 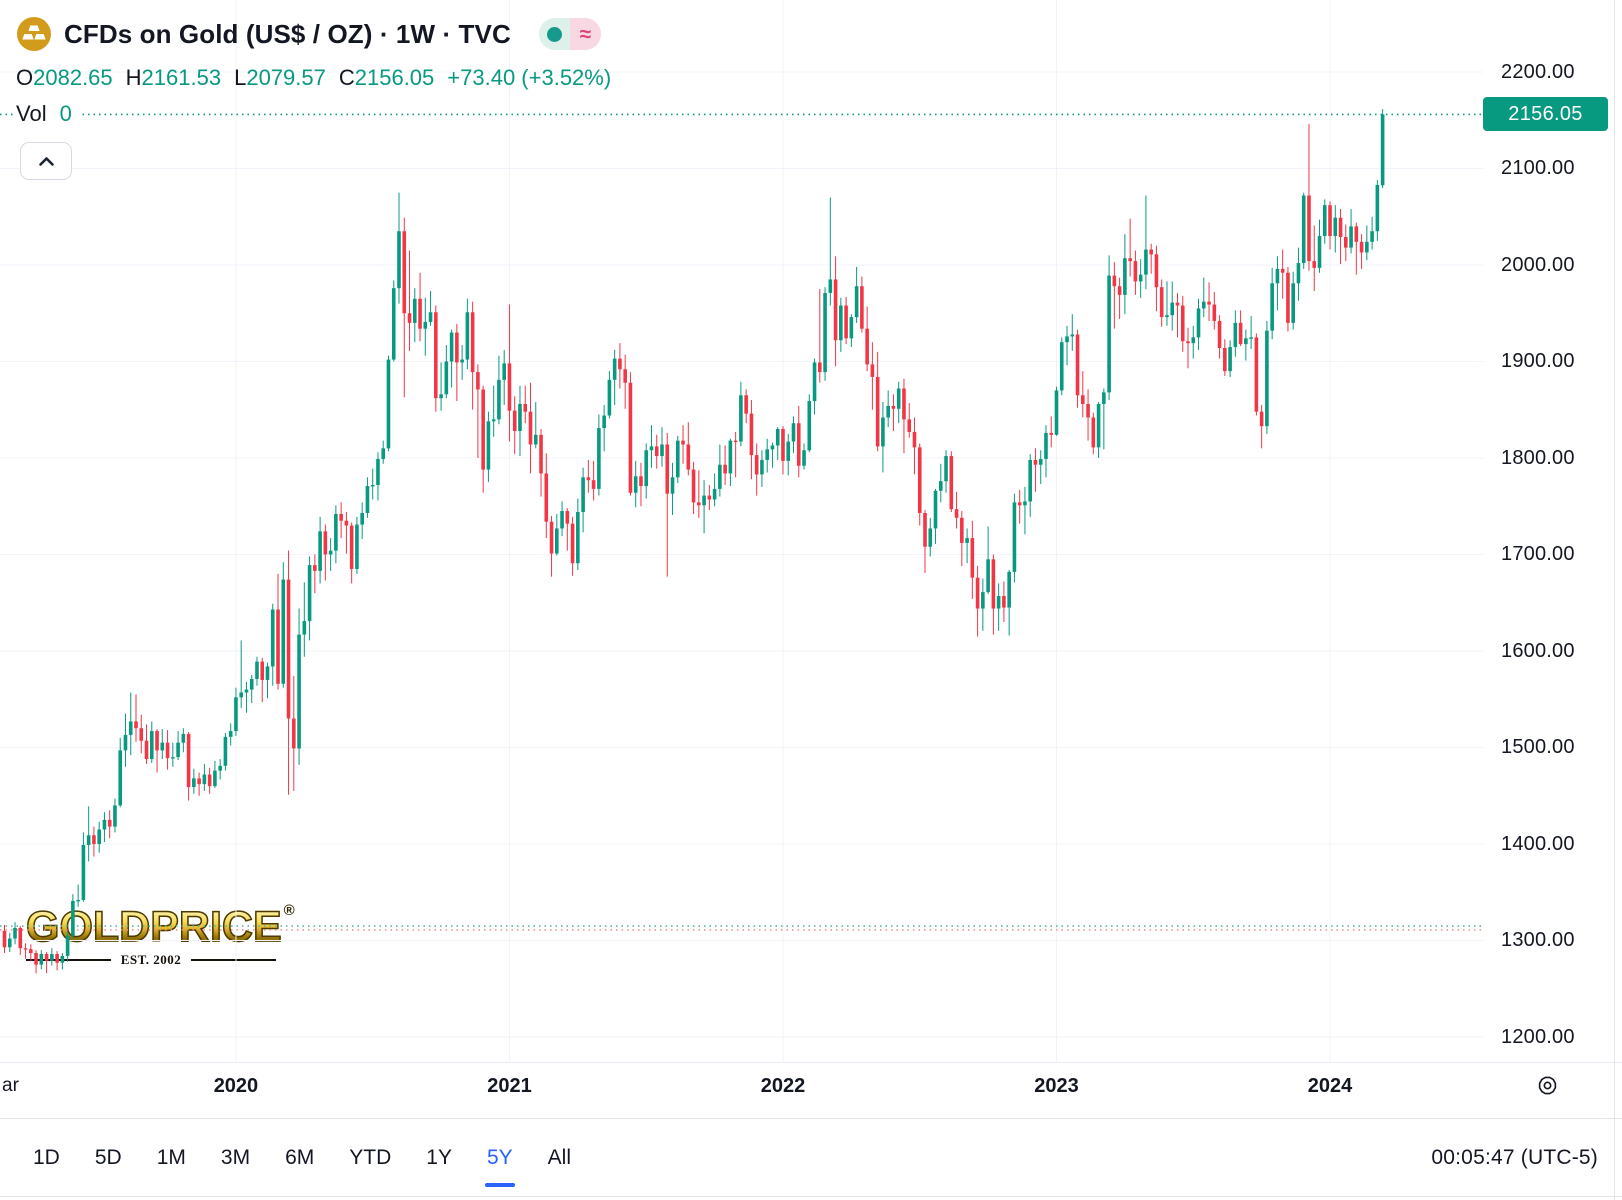 What do you see at coordinates (783, 1086) in the screenshot?
I see `time-axis-label-2022: 2022` at bounding box center [783, 1086].